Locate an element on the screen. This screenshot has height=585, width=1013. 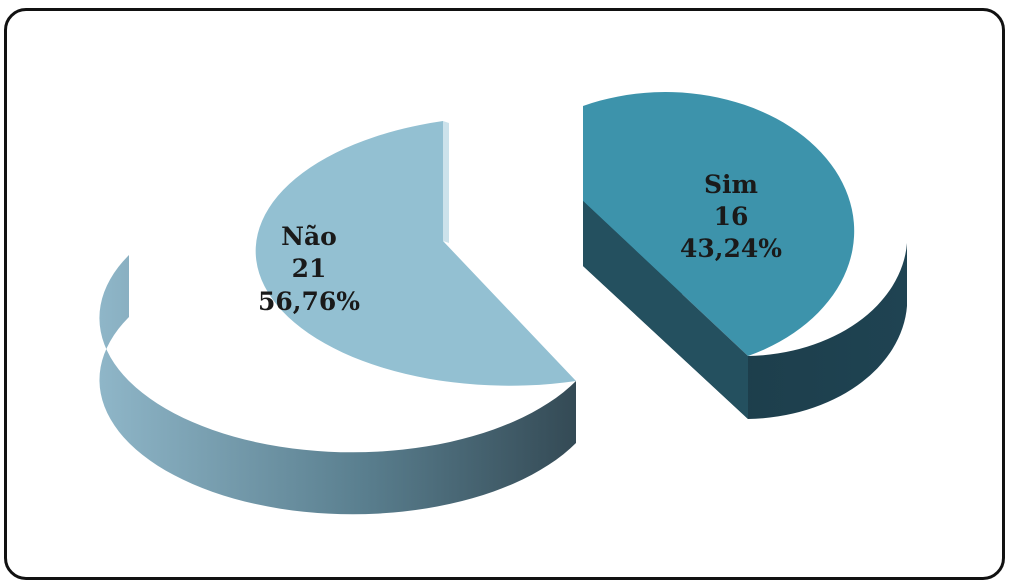
label-nao: Não 21 56,76% is located at coordinates (309, 269).